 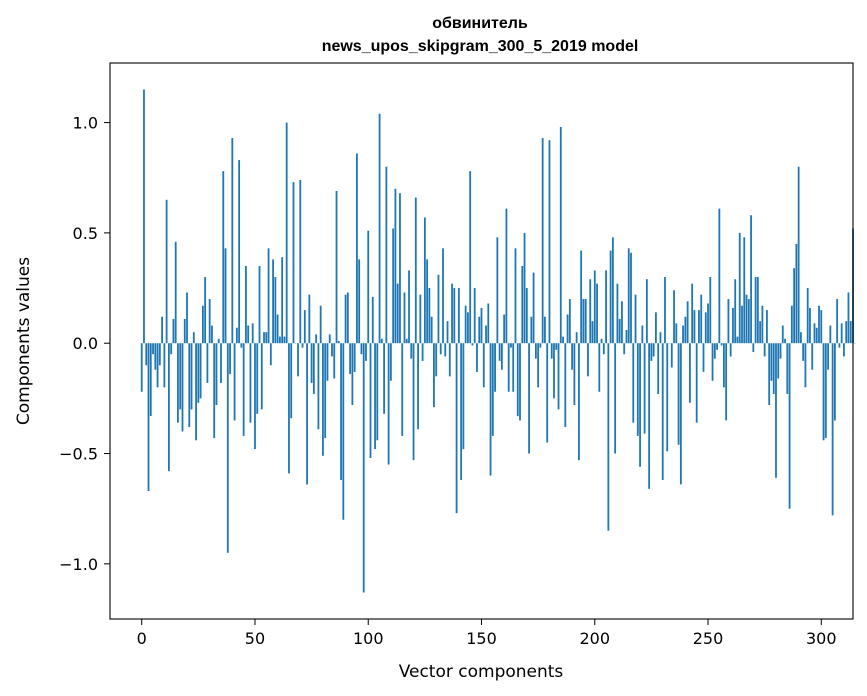 What do you see at coordinates (78, 454) in the screenshot?
I see `y-tick-label: −0.5` at bounding box center [78, 454].